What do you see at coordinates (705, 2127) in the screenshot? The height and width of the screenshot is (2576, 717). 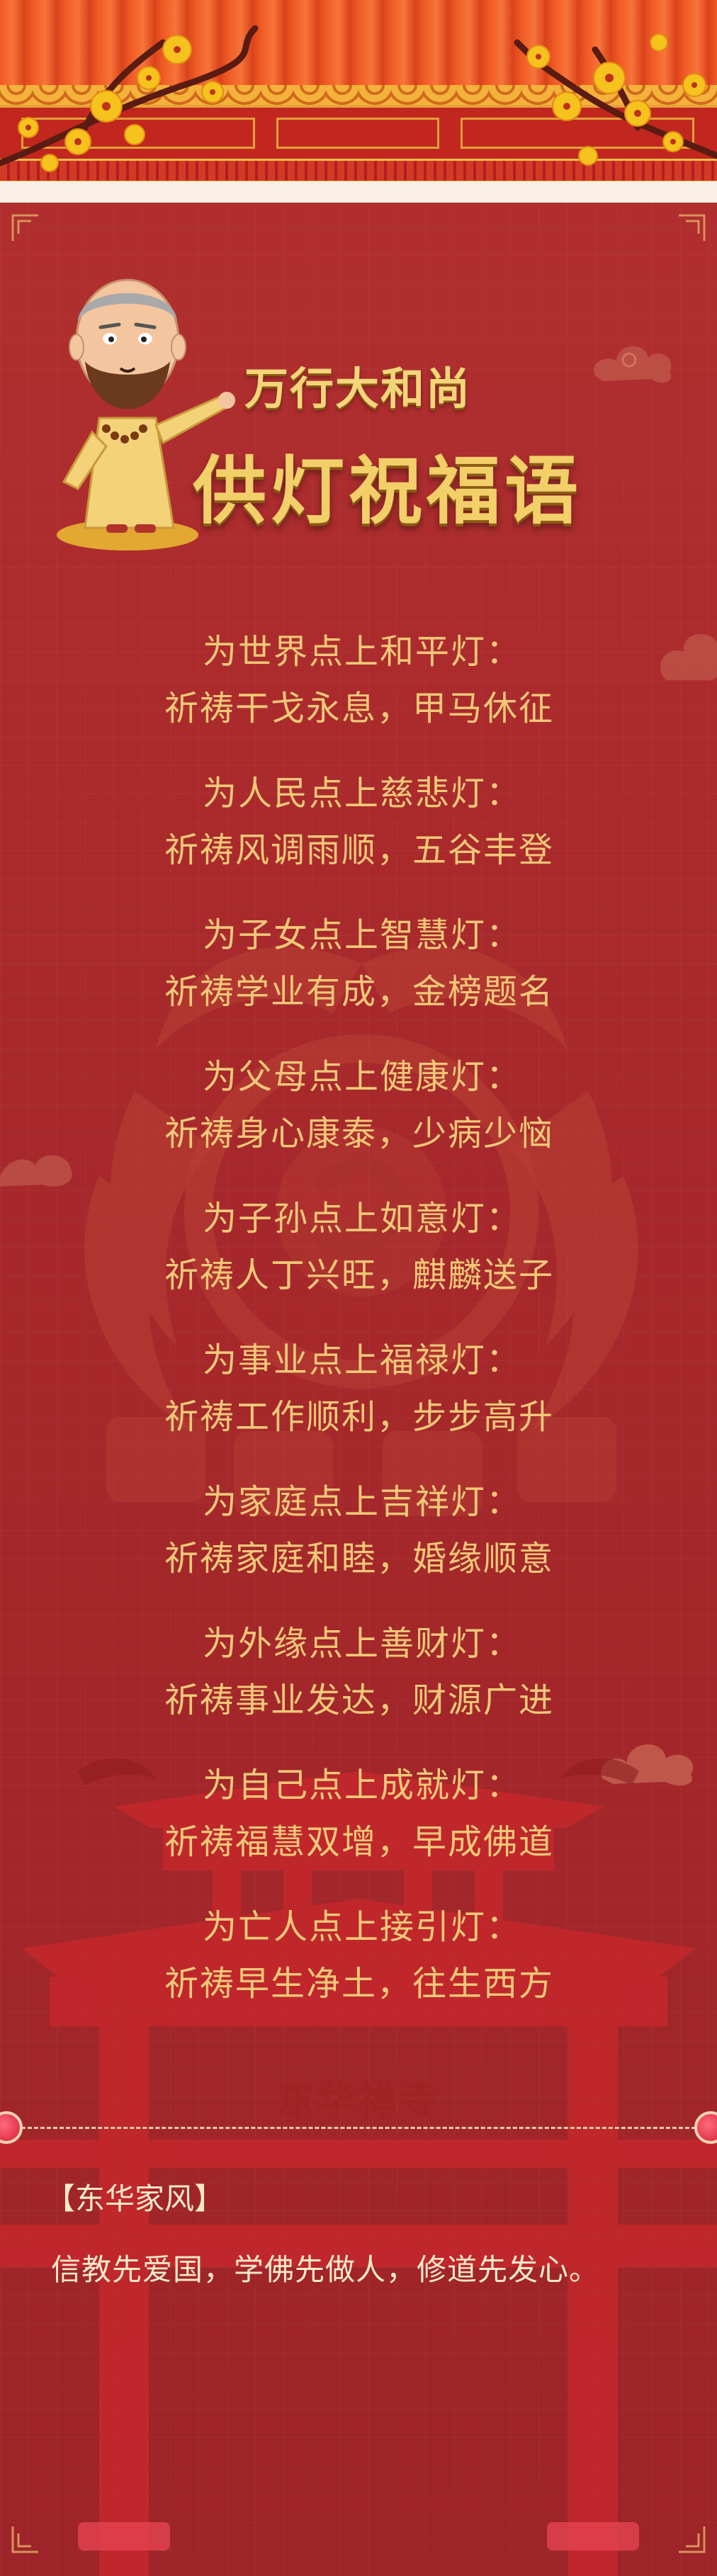 I see `divider-dot-right` at bounding box center [705, 2127].